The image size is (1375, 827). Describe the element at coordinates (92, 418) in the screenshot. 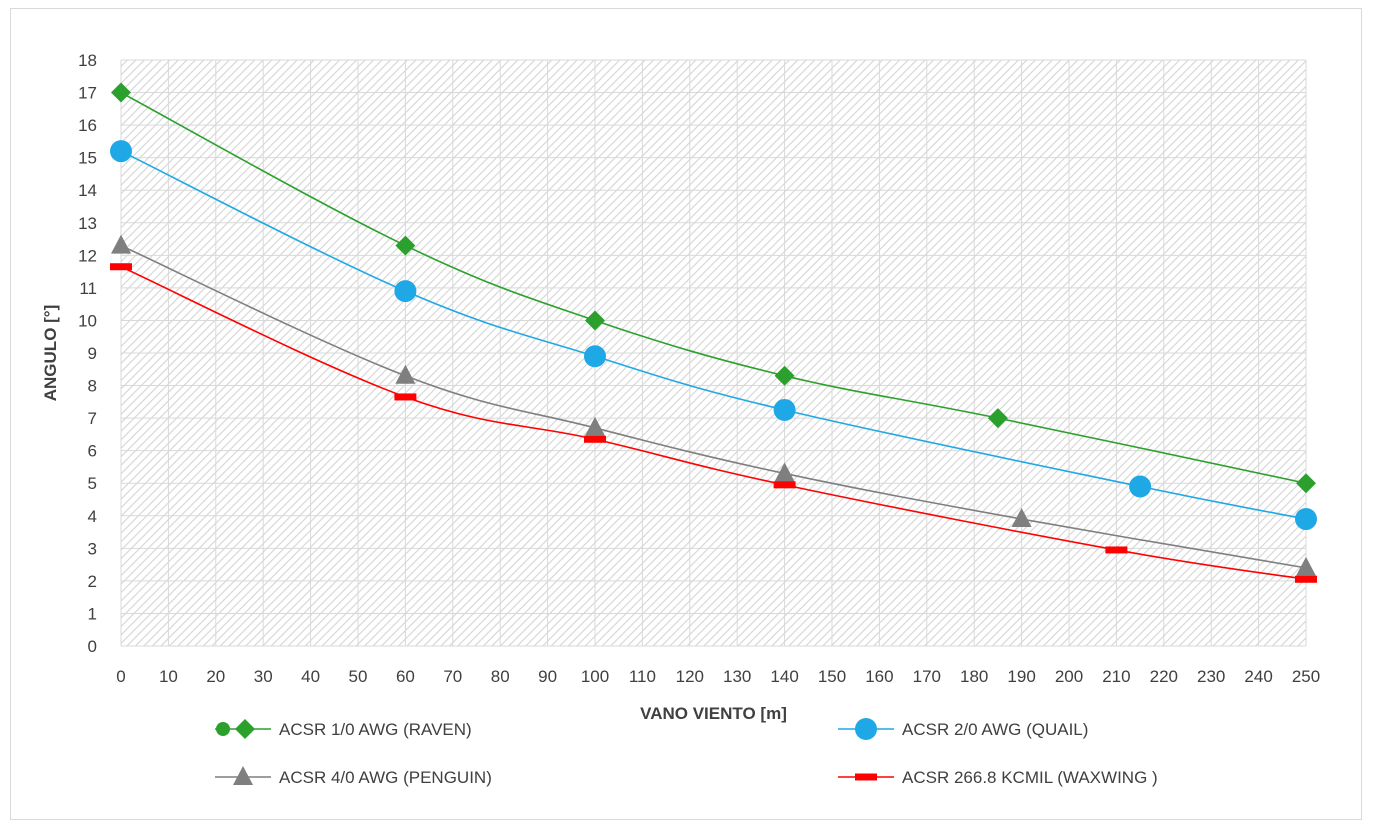

I see `y-tick-label: 7` at that location.